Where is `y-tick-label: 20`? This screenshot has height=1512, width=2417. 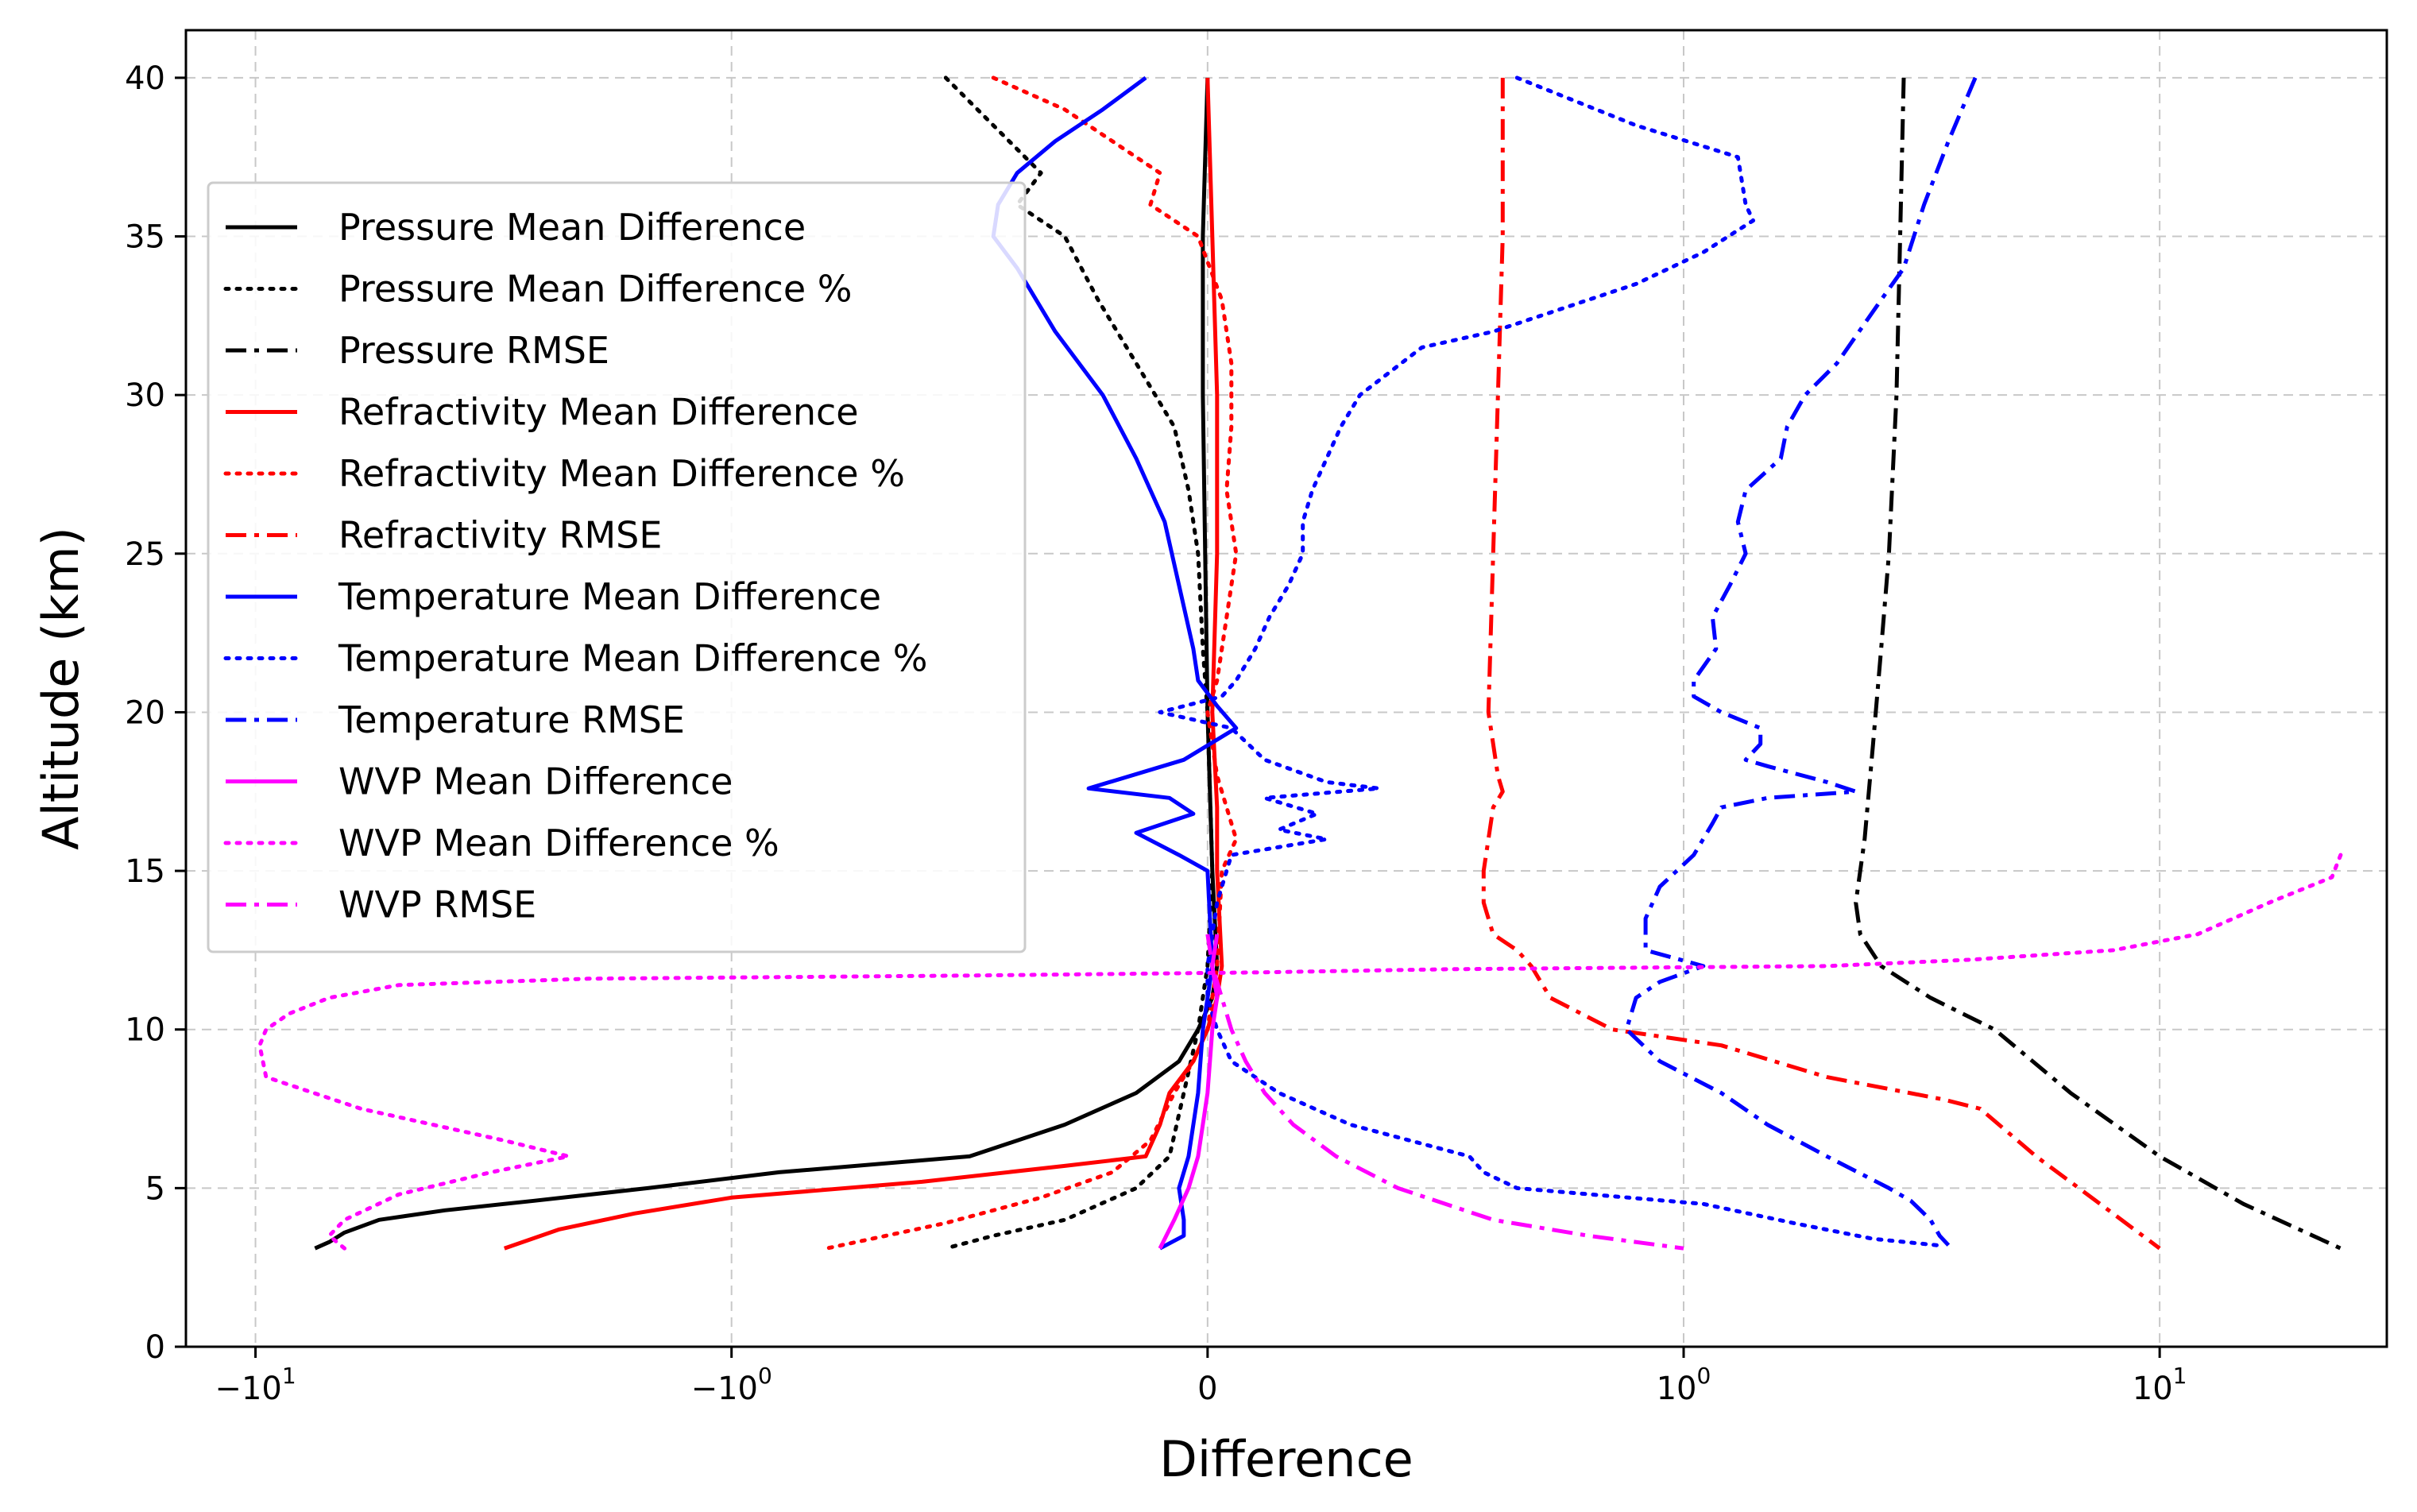
y-tick-label: 20 is located at coordinates (145, 712).